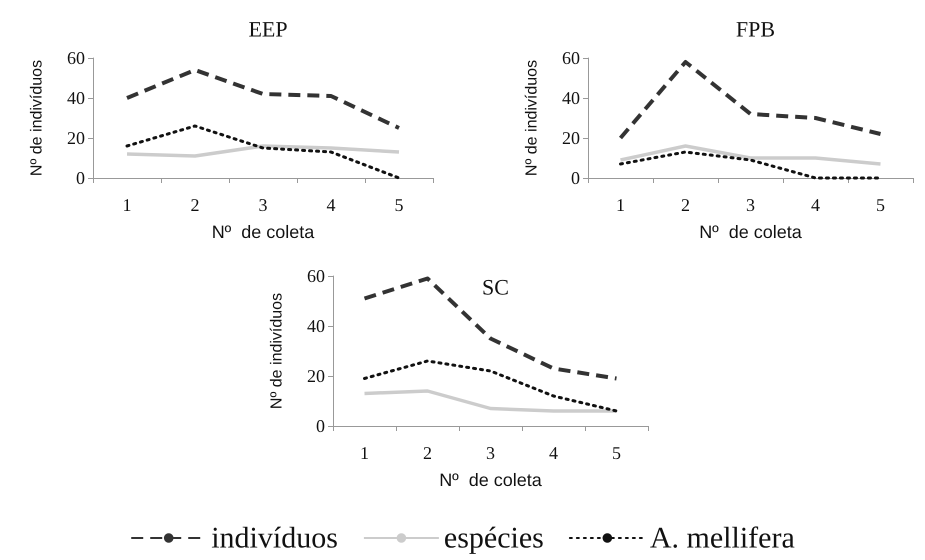  I want to click on chart-title: EEP, so click(268, 29).